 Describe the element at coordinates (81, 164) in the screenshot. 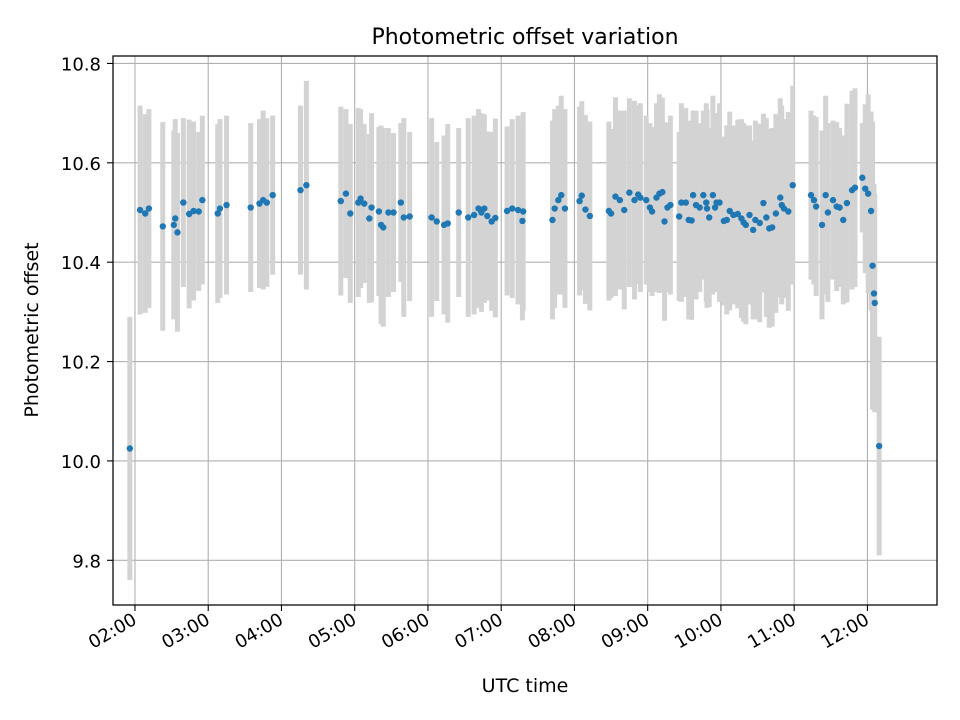

I see `y-tick-label: 10.6` at that location.